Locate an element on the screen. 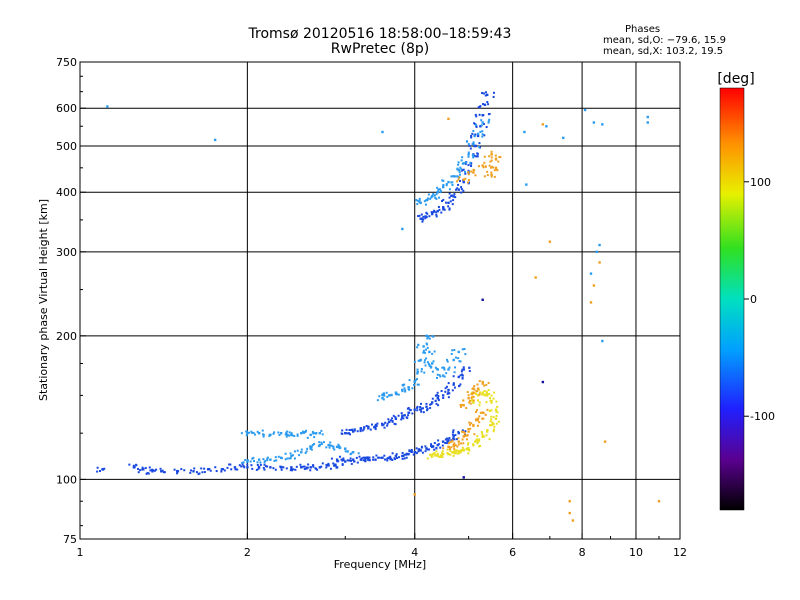 The width and height of the screenshot is (800, 600). chart-subtitle: RwPretec (8p) is located at coordinates (380, 49).